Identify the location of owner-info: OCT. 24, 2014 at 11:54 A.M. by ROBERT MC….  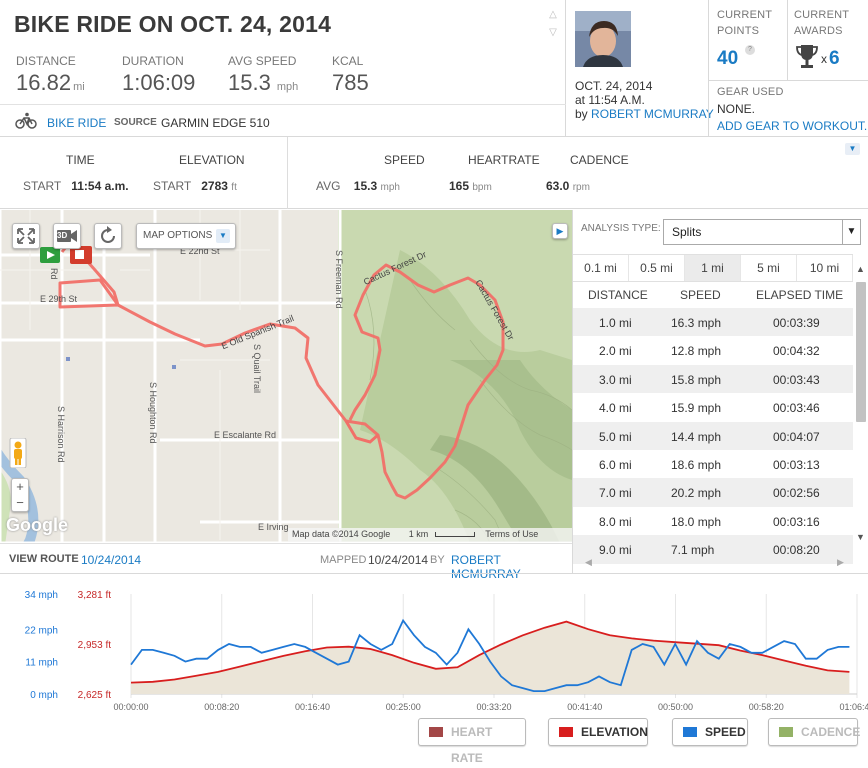
(644, 100).